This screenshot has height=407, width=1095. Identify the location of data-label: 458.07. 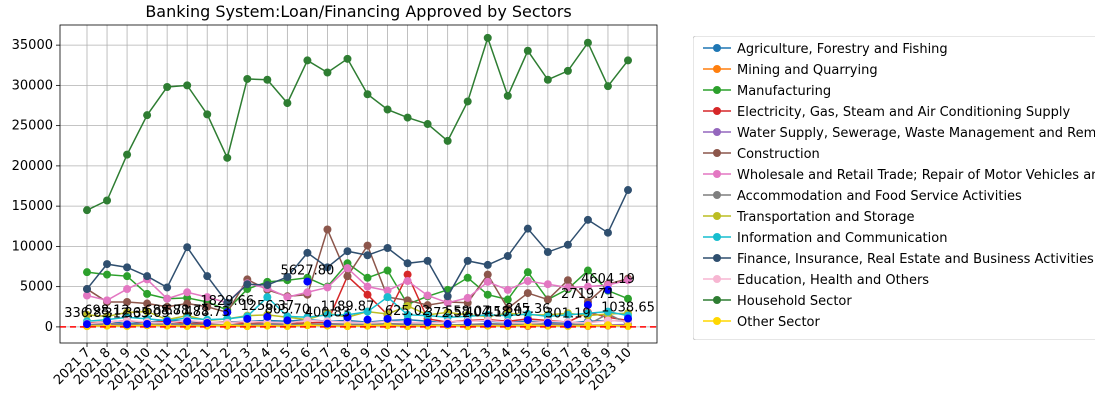
(508, 312).